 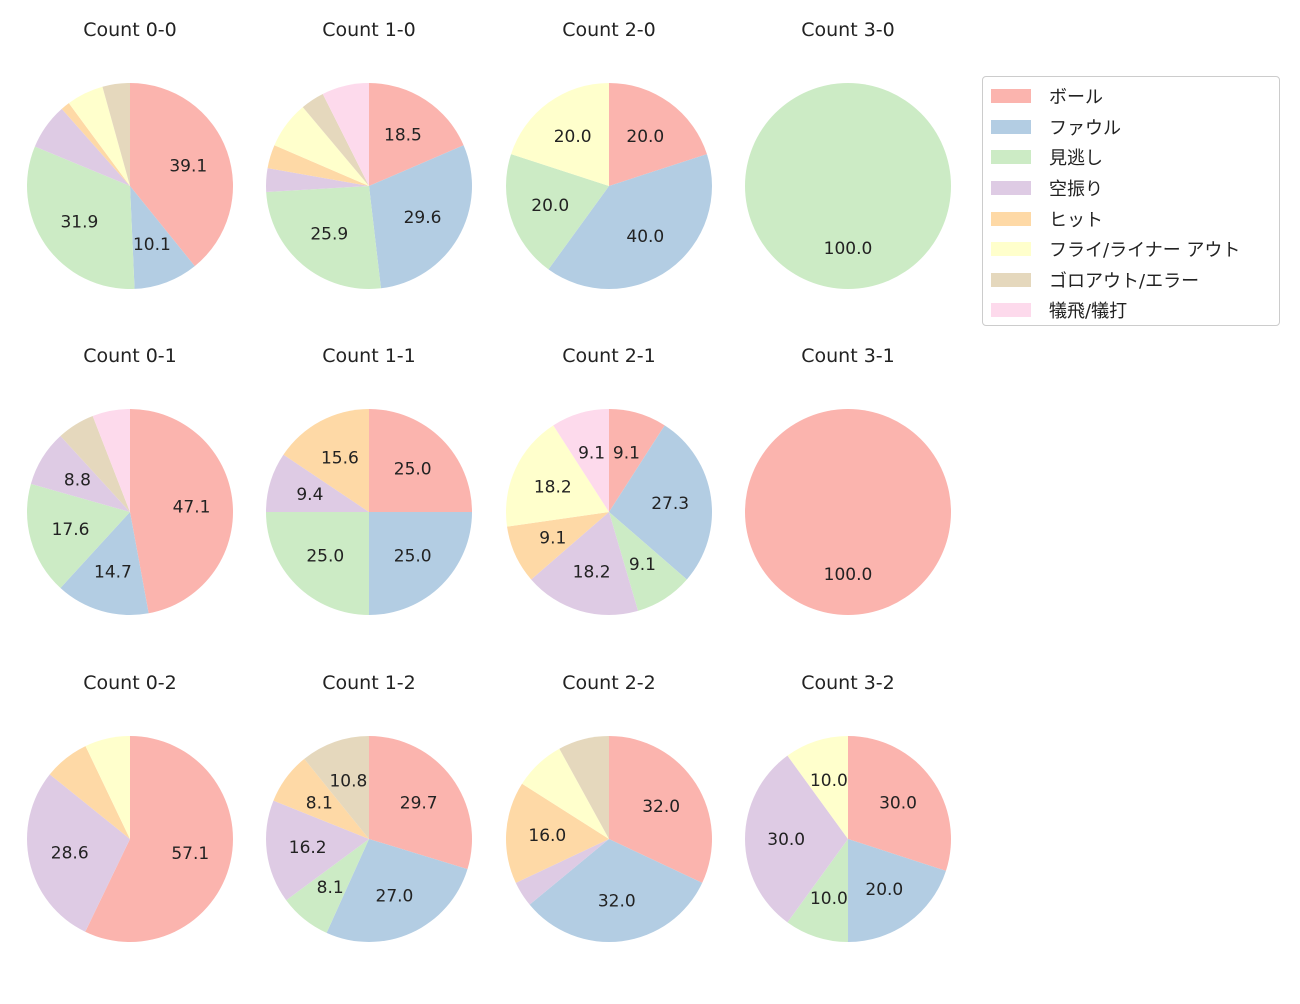 I want to click on legend-item: フライ/ライナー アウト, so click(x=1135, y=249).